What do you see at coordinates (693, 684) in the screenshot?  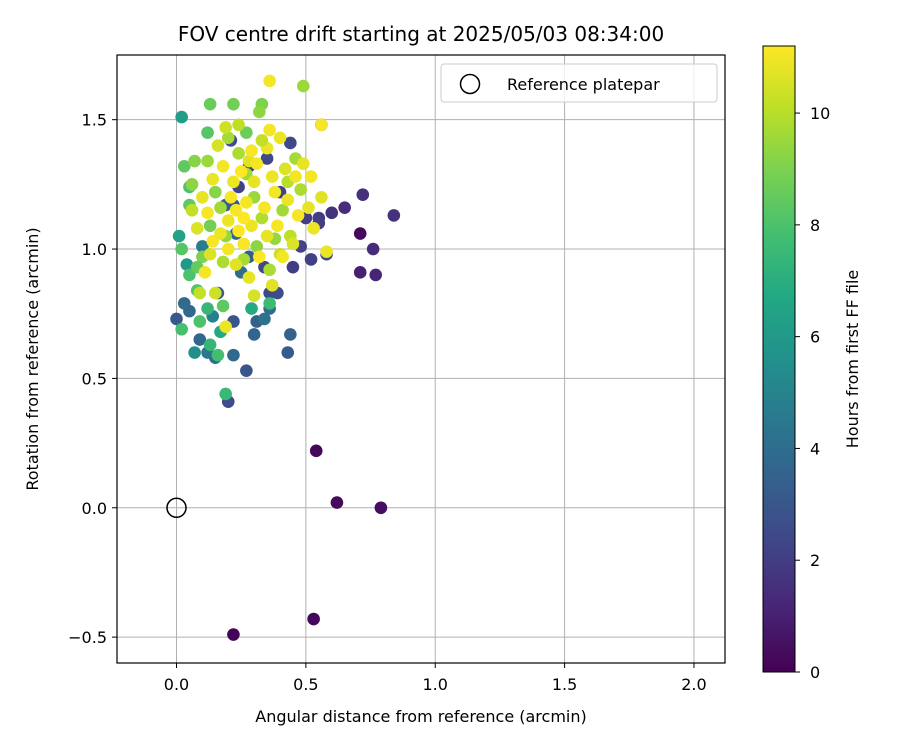 I see `x-tick-label: 2.0` at bounding box center [693, 684].